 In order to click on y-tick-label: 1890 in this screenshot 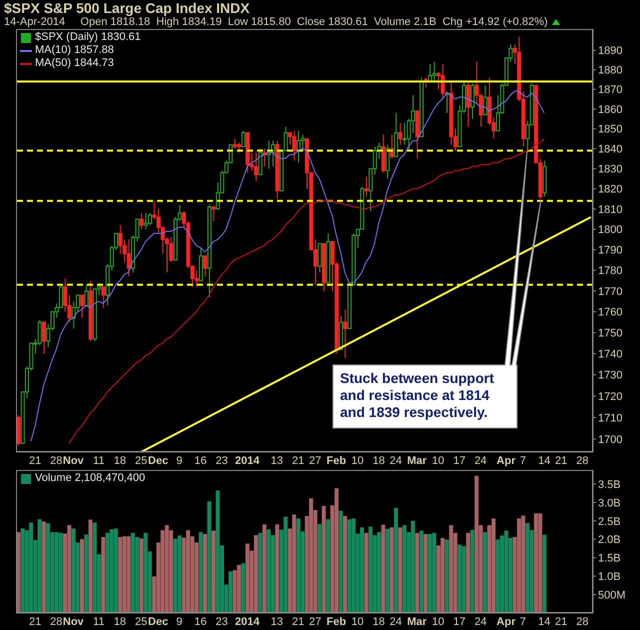, I will do `click(610, 51)`.